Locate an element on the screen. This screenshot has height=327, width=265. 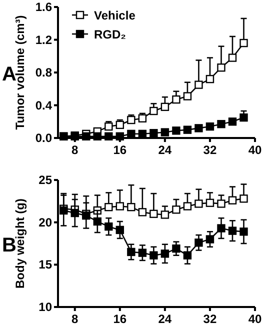
y-tick-label: 10 is located at coordinates (45, 307).